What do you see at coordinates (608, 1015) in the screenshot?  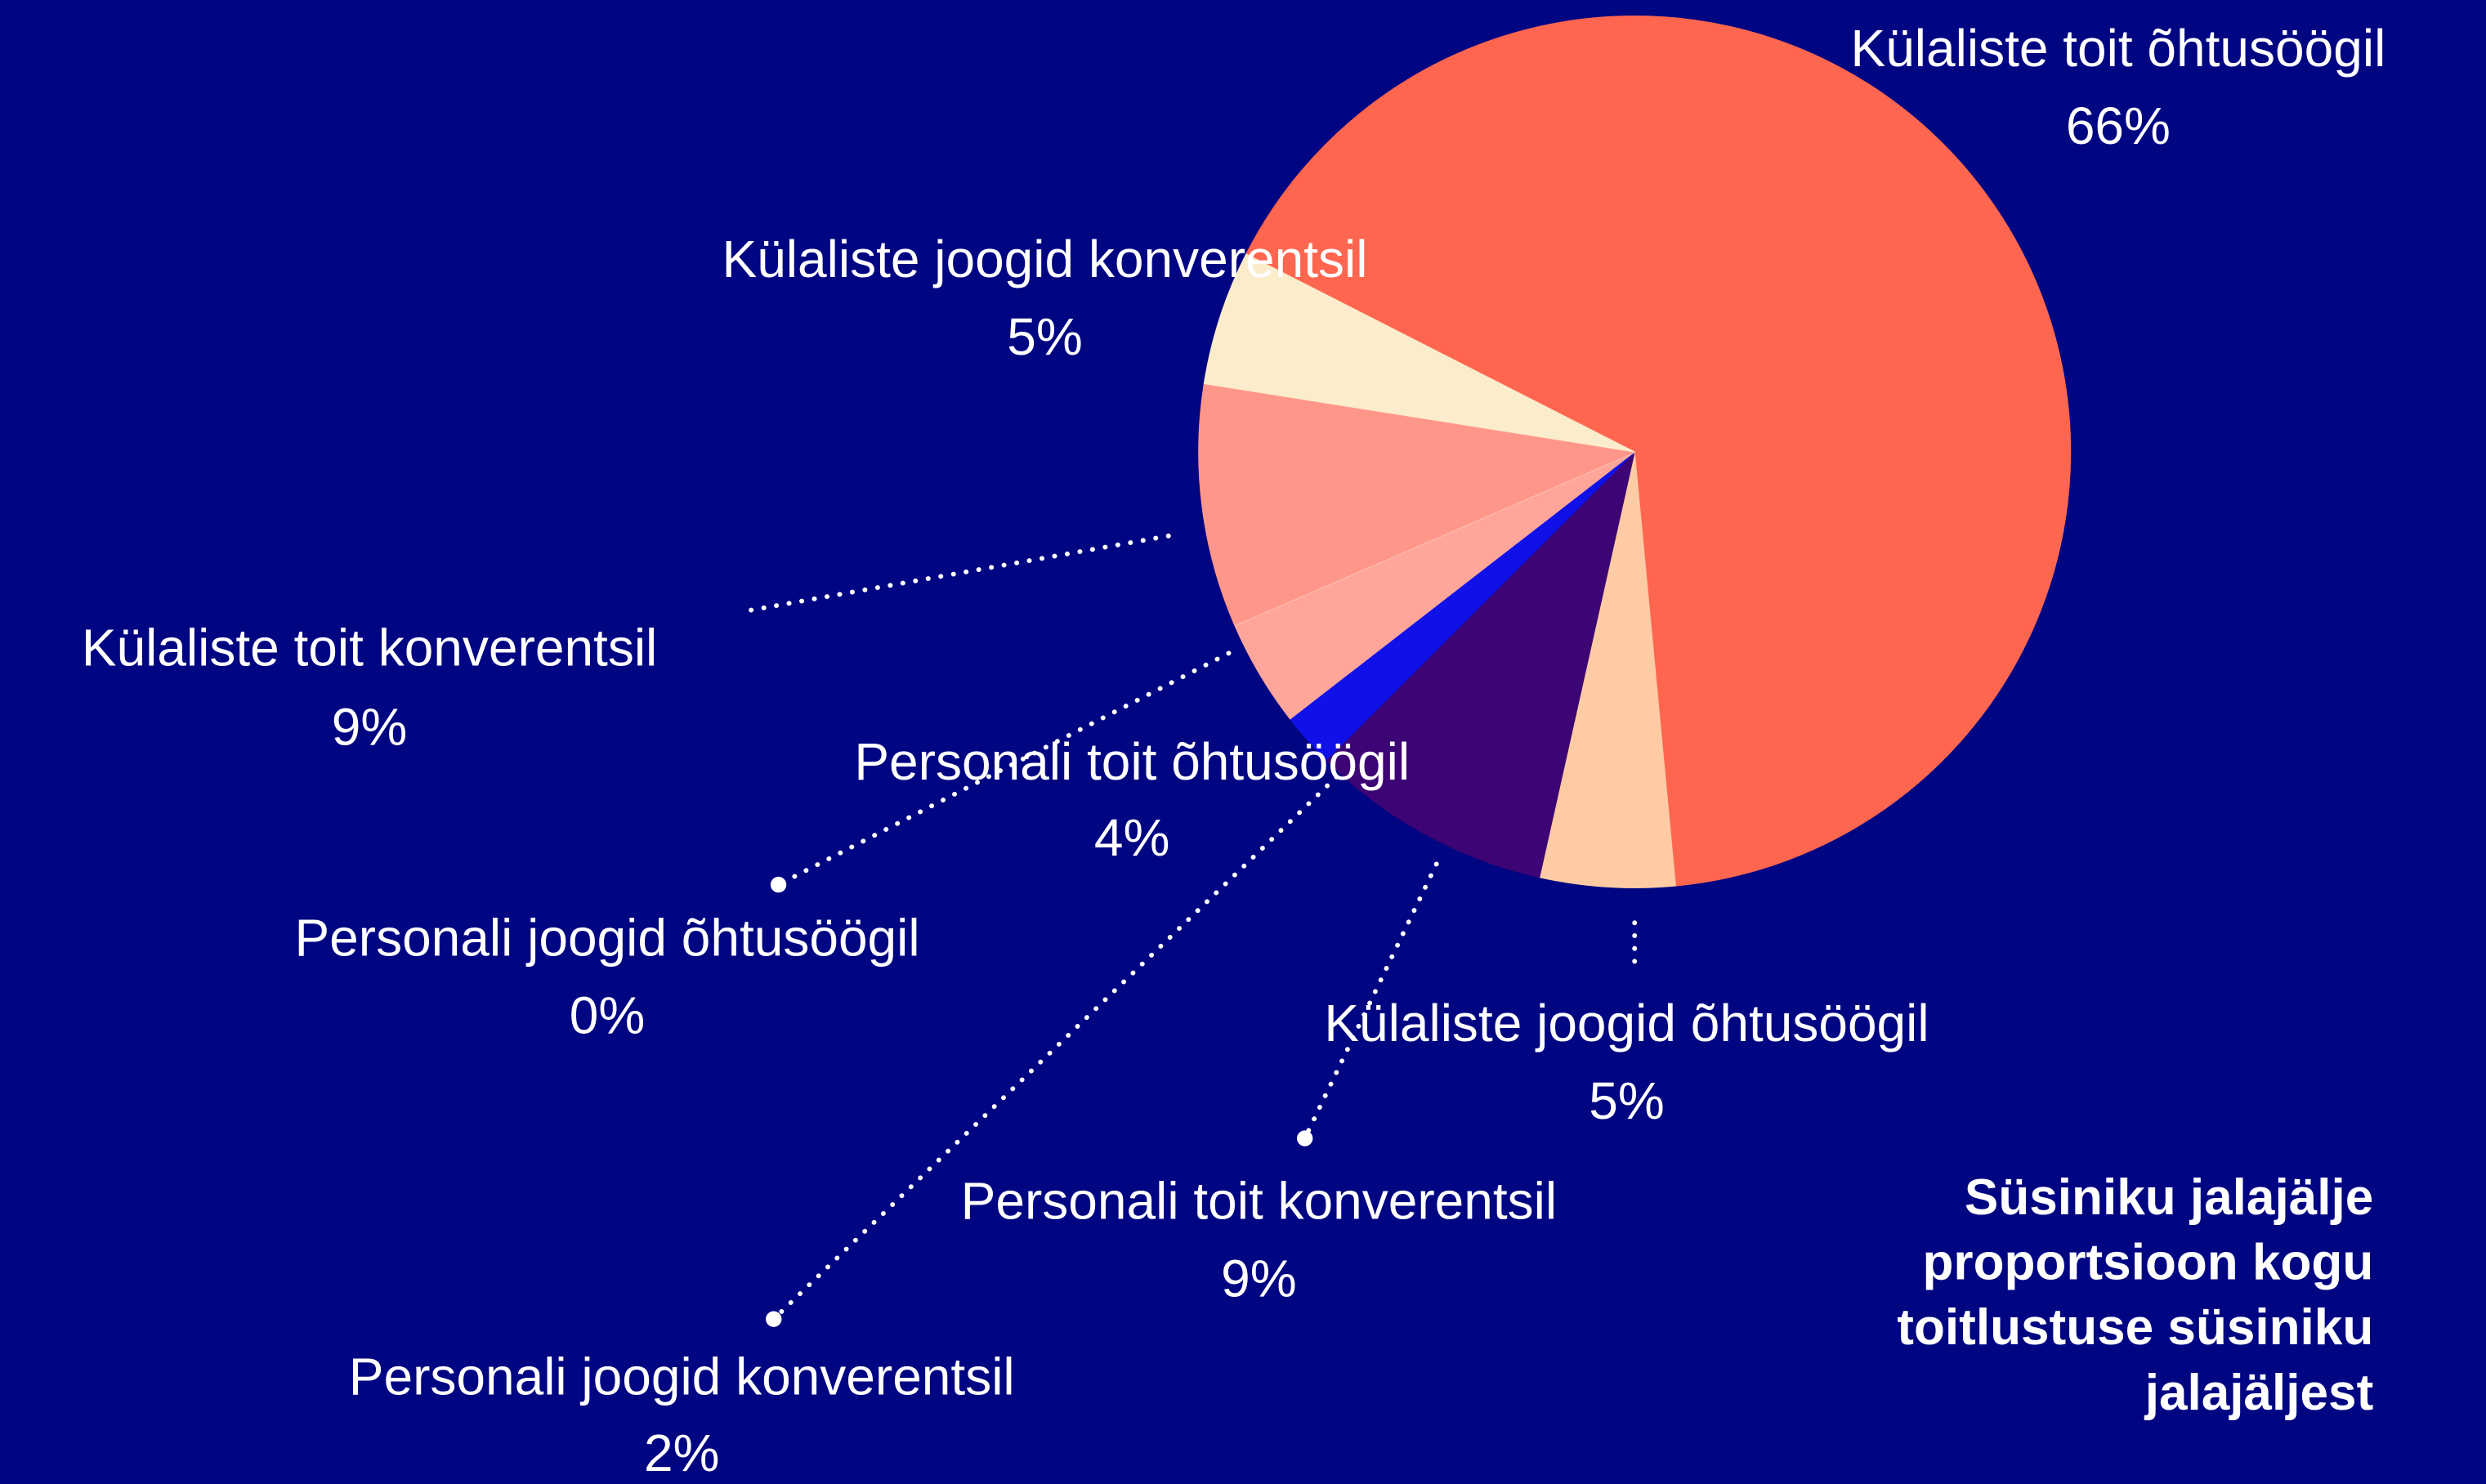 I see `value-label: 0%` at bounding box center [608, 1015].